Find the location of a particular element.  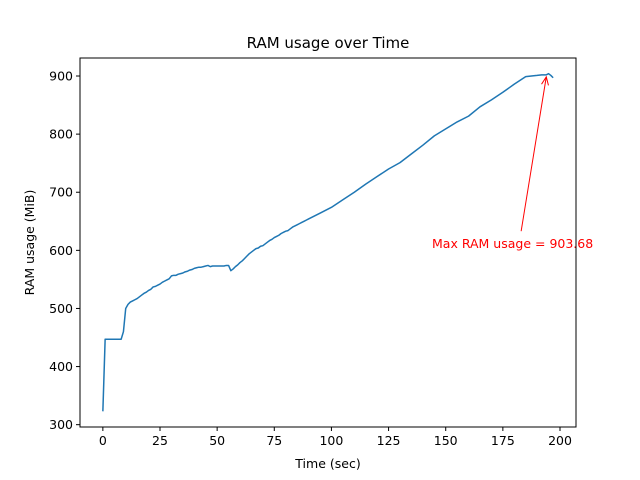

y-tick-label: 600 is located at coordinates (61, 250).